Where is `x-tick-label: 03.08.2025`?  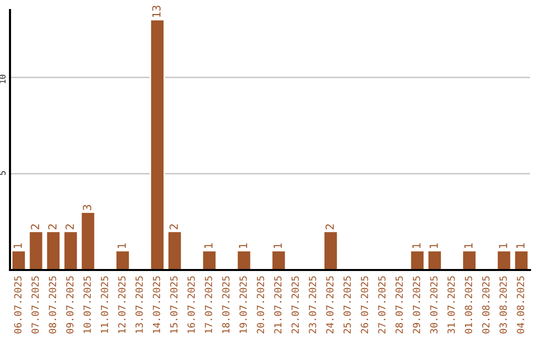 x-tick-label: 03.08.2025 is located at coordinates (503, 305).